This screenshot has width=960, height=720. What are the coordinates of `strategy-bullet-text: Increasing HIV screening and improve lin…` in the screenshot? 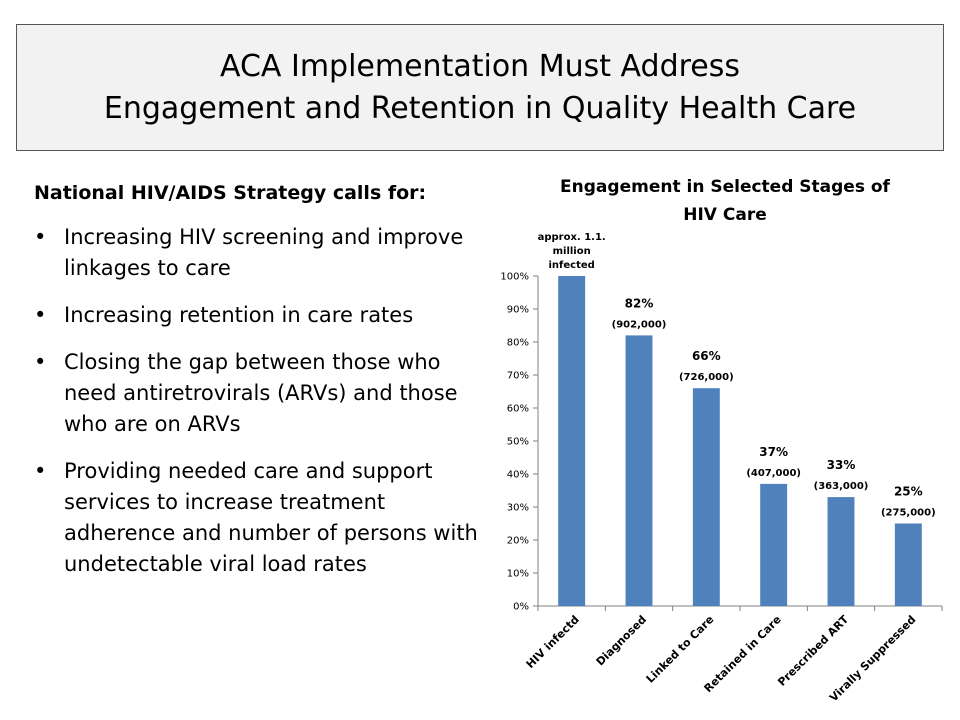 It's located at (264, 252).